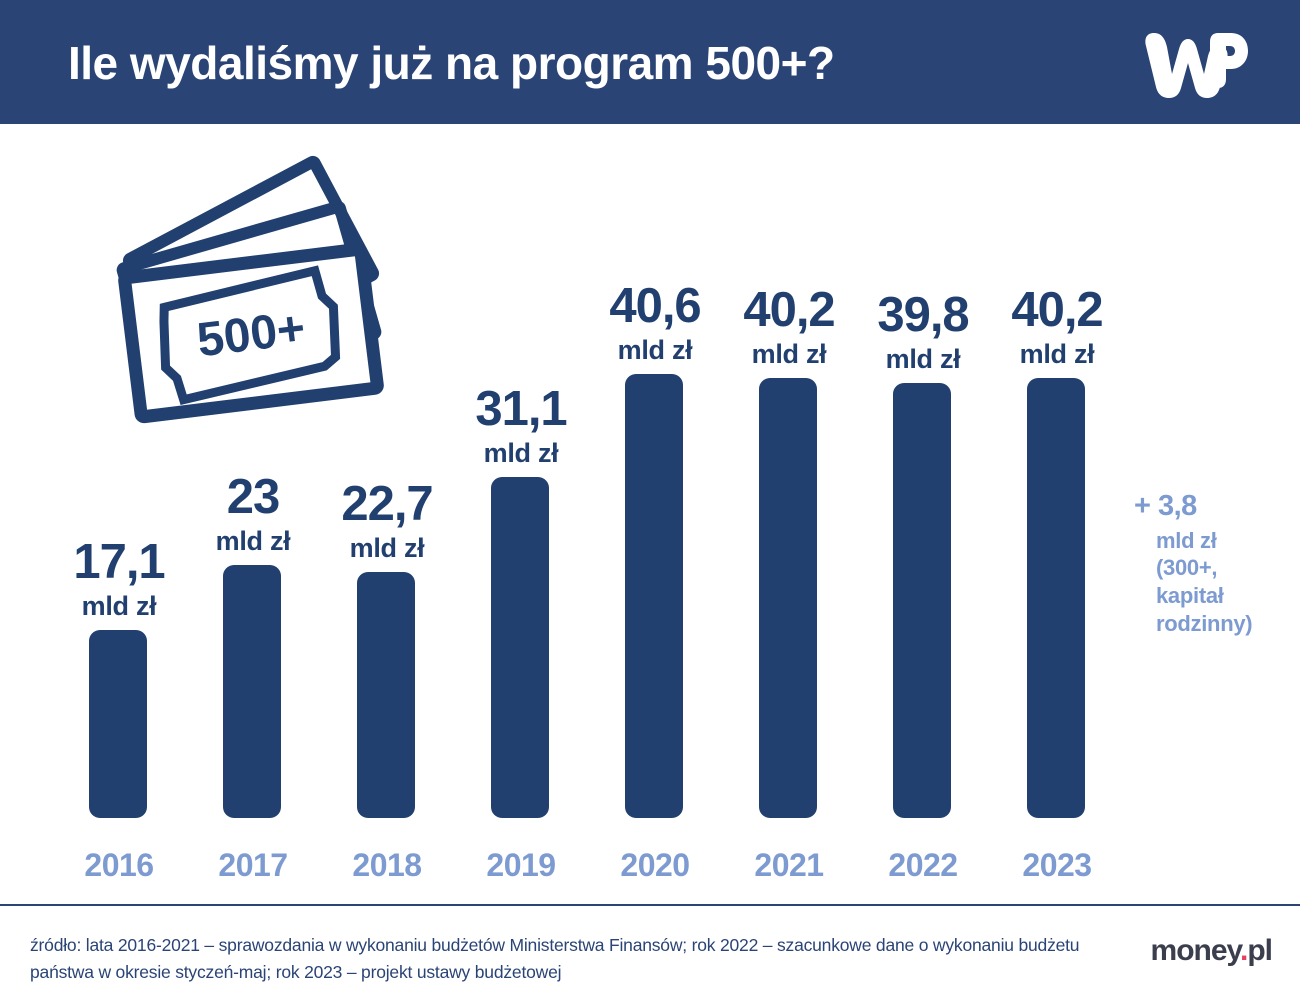  I want to click on extra-annotation: + 3,8 mld zł (300+, kapitał rodzinny), so click(1209, 562).